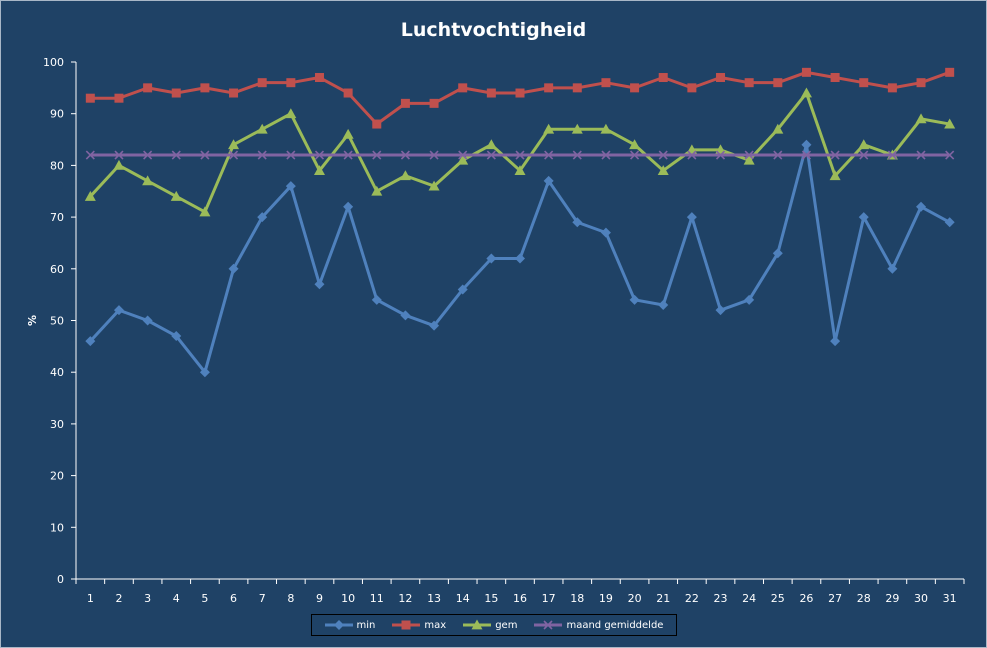 The image size is (987, 648). I want to click on y-tick-label: 10, so click(57, 527).